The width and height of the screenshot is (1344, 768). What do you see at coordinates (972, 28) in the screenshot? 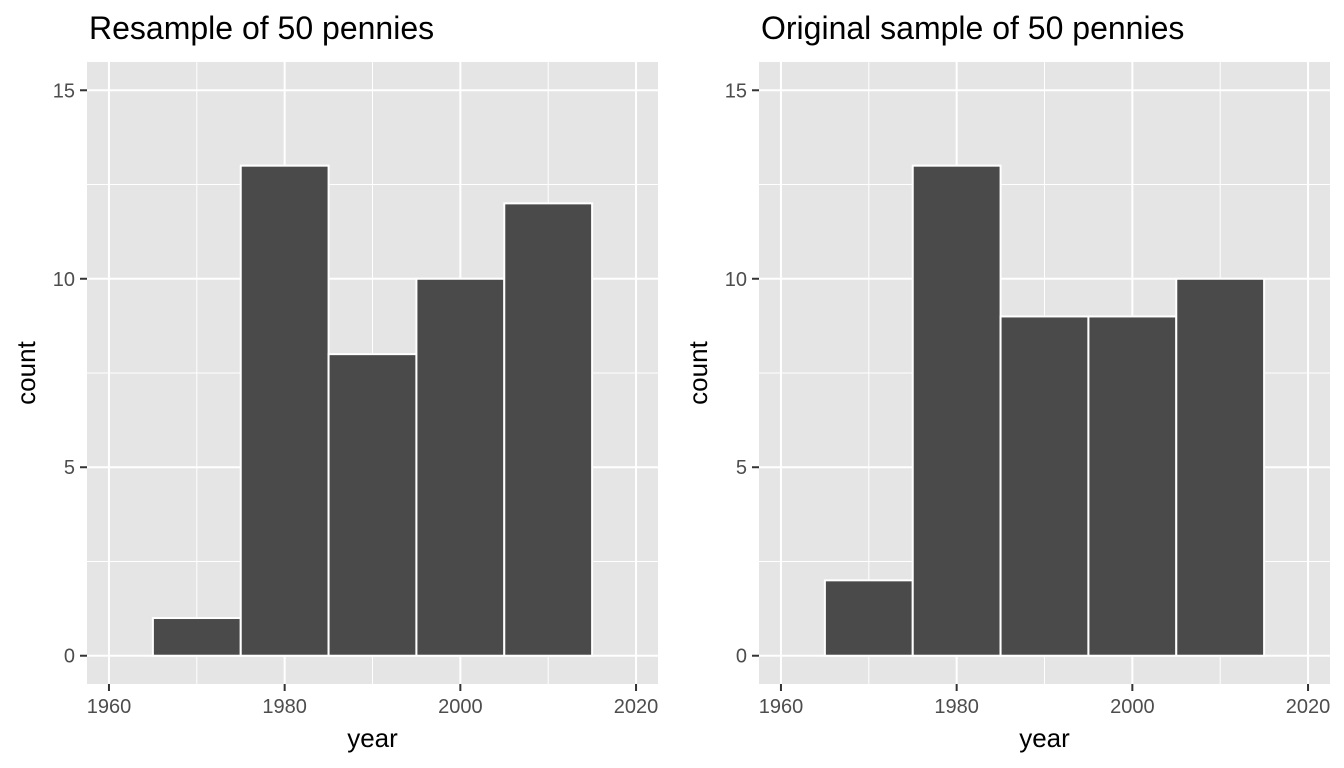
I see `panel-title: Original sample of 50 pennies` at bounding box center [972, 28].